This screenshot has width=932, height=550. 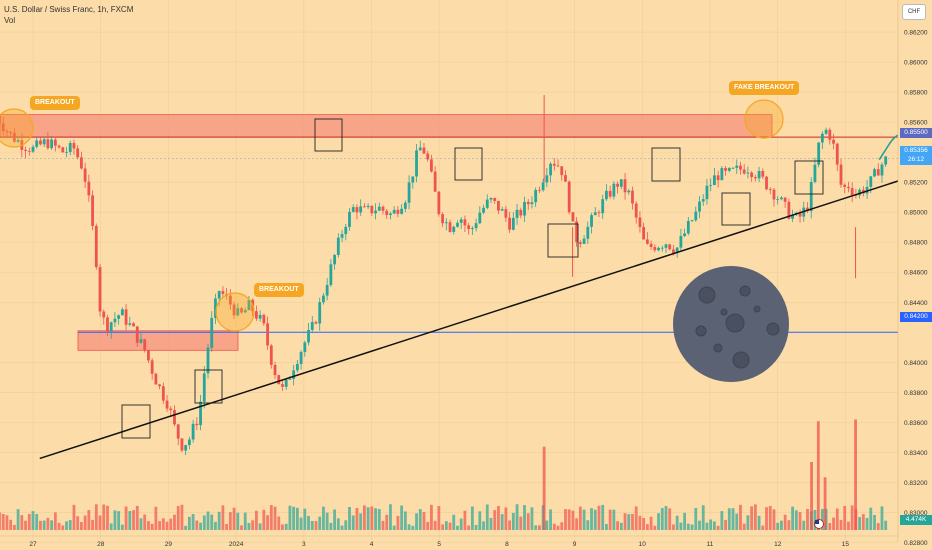 I want to click on time-axis: 27 28 29 2024 3 4 5 8 9 10 11 12 15, so click(x=449, y=541).